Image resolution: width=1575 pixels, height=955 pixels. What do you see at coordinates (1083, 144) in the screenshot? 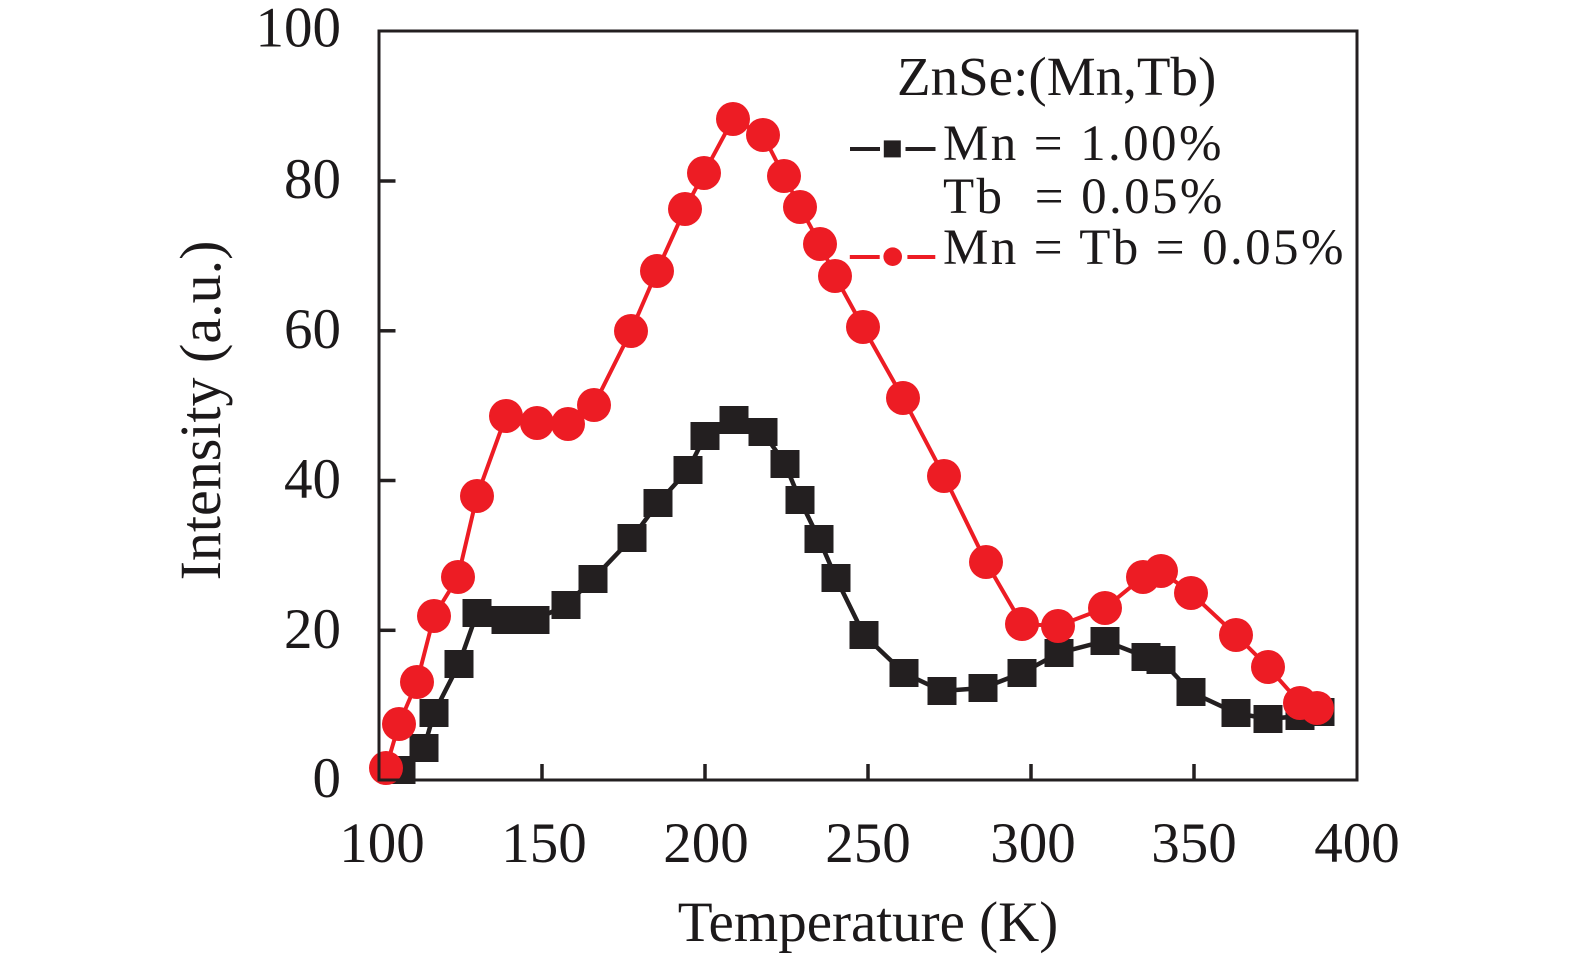
I see `svg-text: Mn = 1.00%` at bounding box center [1083, 144].